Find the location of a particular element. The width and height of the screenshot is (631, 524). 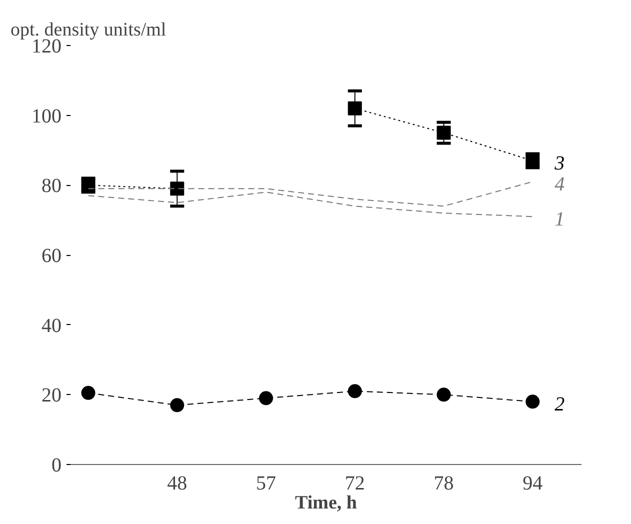

series-label: 2 is located at coordinates (559, 405).